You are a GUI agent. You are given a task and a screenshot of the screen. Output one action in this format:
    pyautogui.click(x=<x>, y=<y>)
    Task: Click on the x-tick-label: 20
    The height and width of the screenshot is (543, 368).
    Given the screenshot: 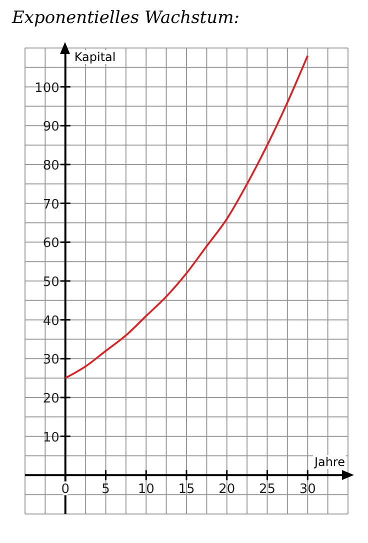 What is the action you would take?
    pyautogui.click(x=227, y=490)
    